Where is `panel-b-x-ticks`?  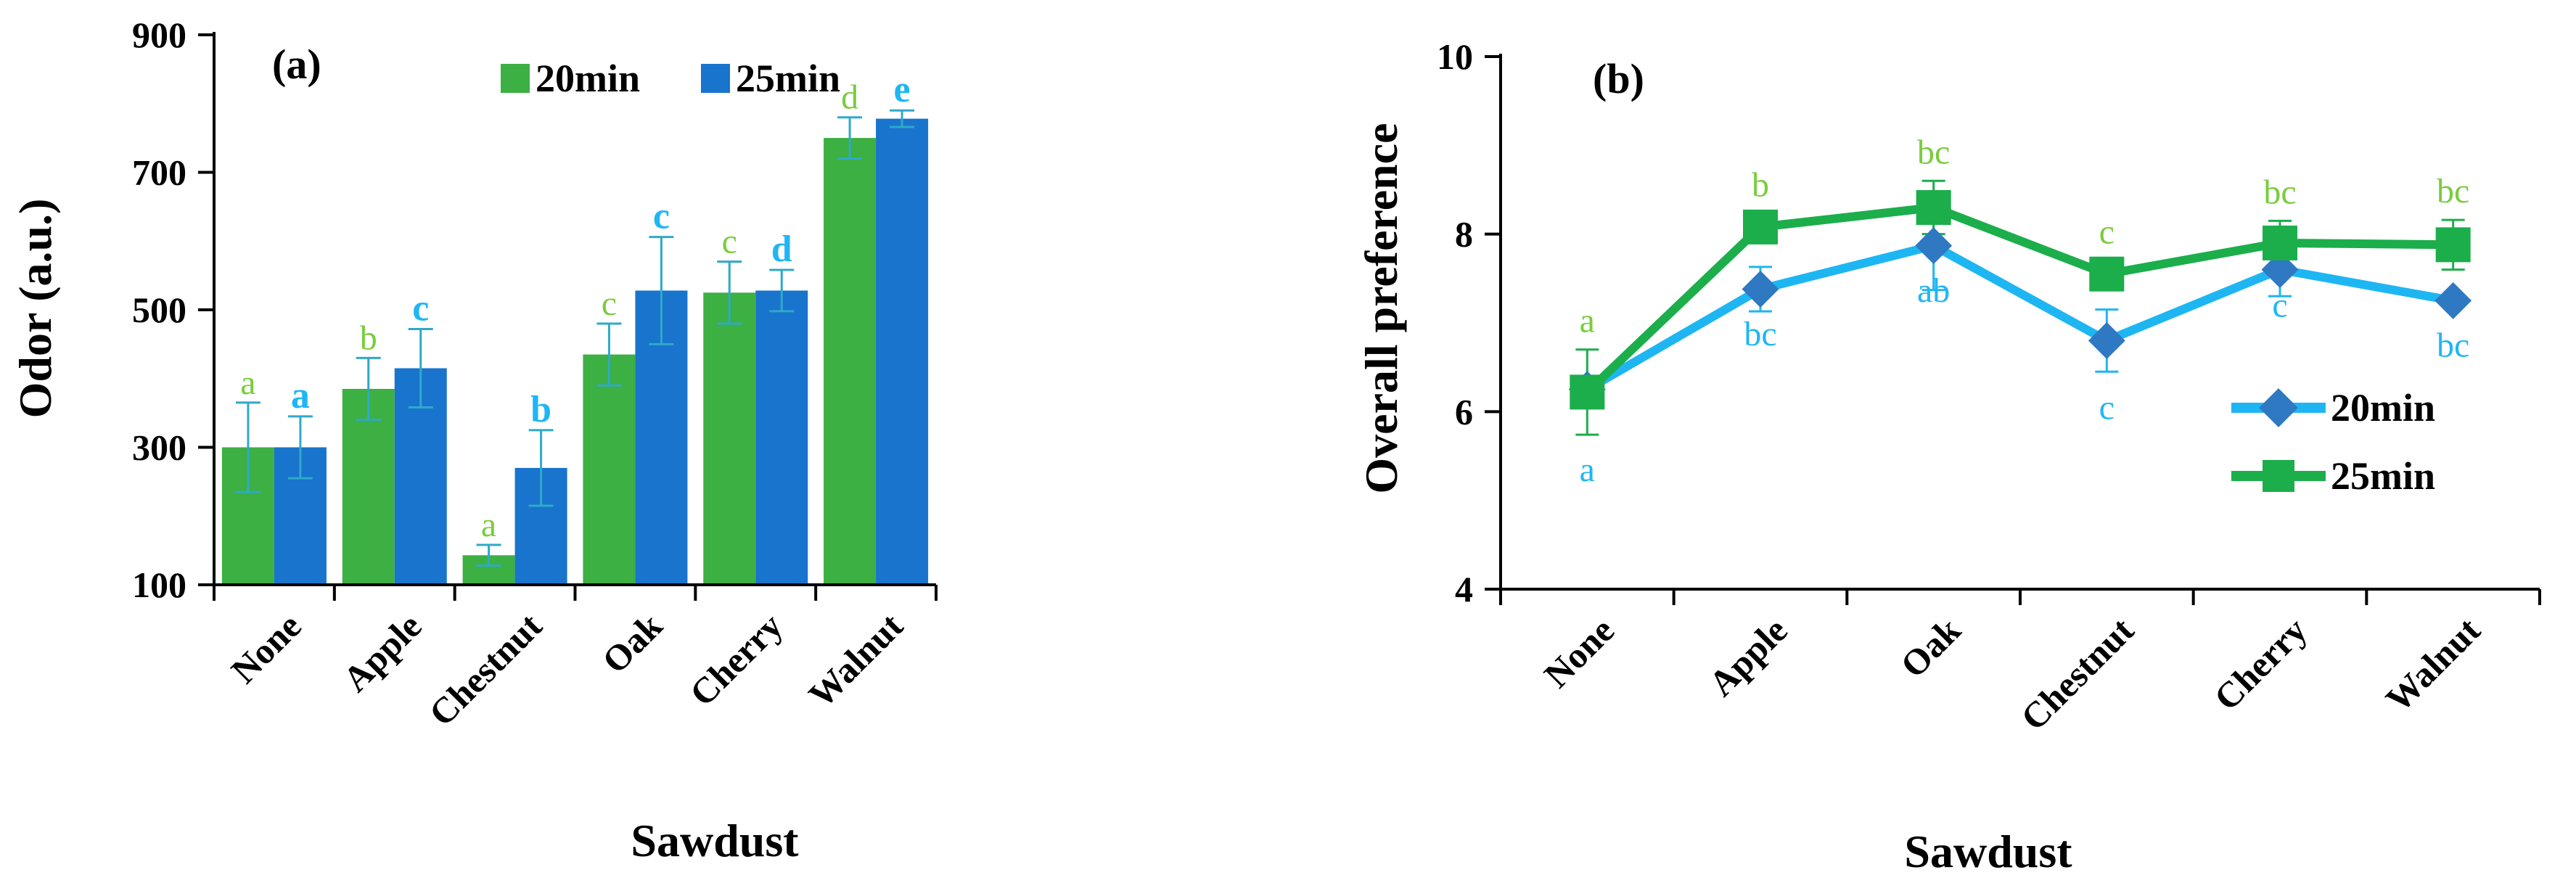
panel-b-x-ticks is located at coordinates (2020, 597).